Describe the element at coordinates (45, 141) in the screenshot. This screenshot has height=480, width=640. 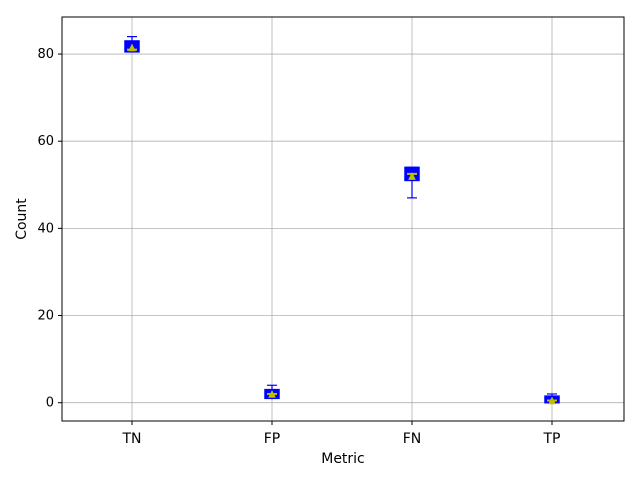
I see `y-tick-label: 60` at that location.